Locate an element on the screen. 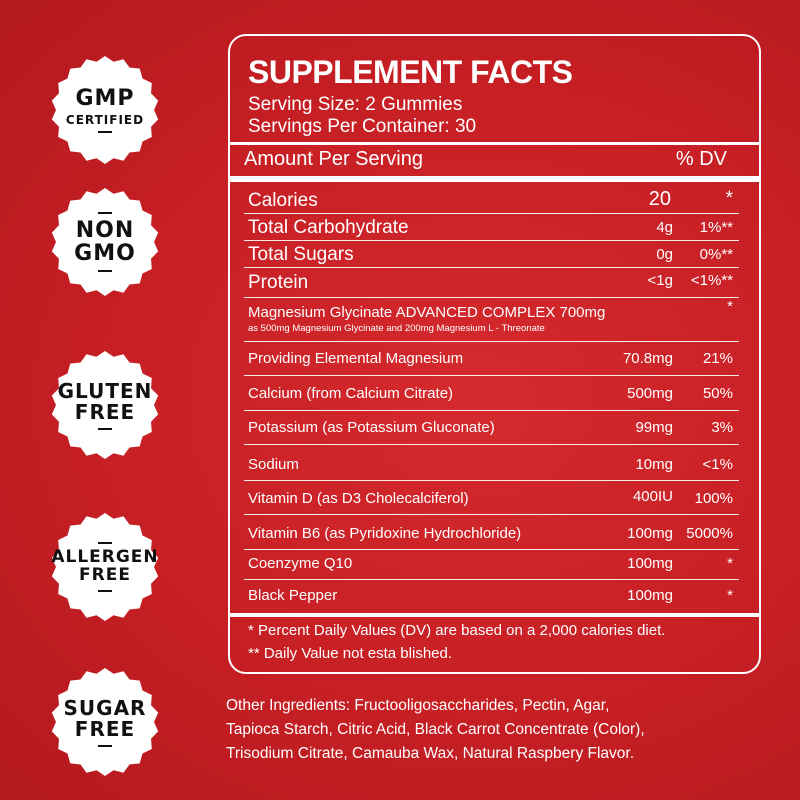 The height and width of the screenshot is (800, 800). badge-line1: GMP is located at coordinates (105, 98).